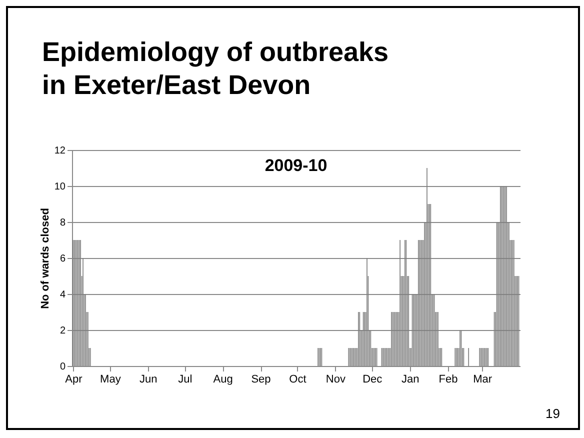 The width and height of the screenshot is (584, 438). I want to click on y-axis-title: No of wards closed, so click(45, 258).